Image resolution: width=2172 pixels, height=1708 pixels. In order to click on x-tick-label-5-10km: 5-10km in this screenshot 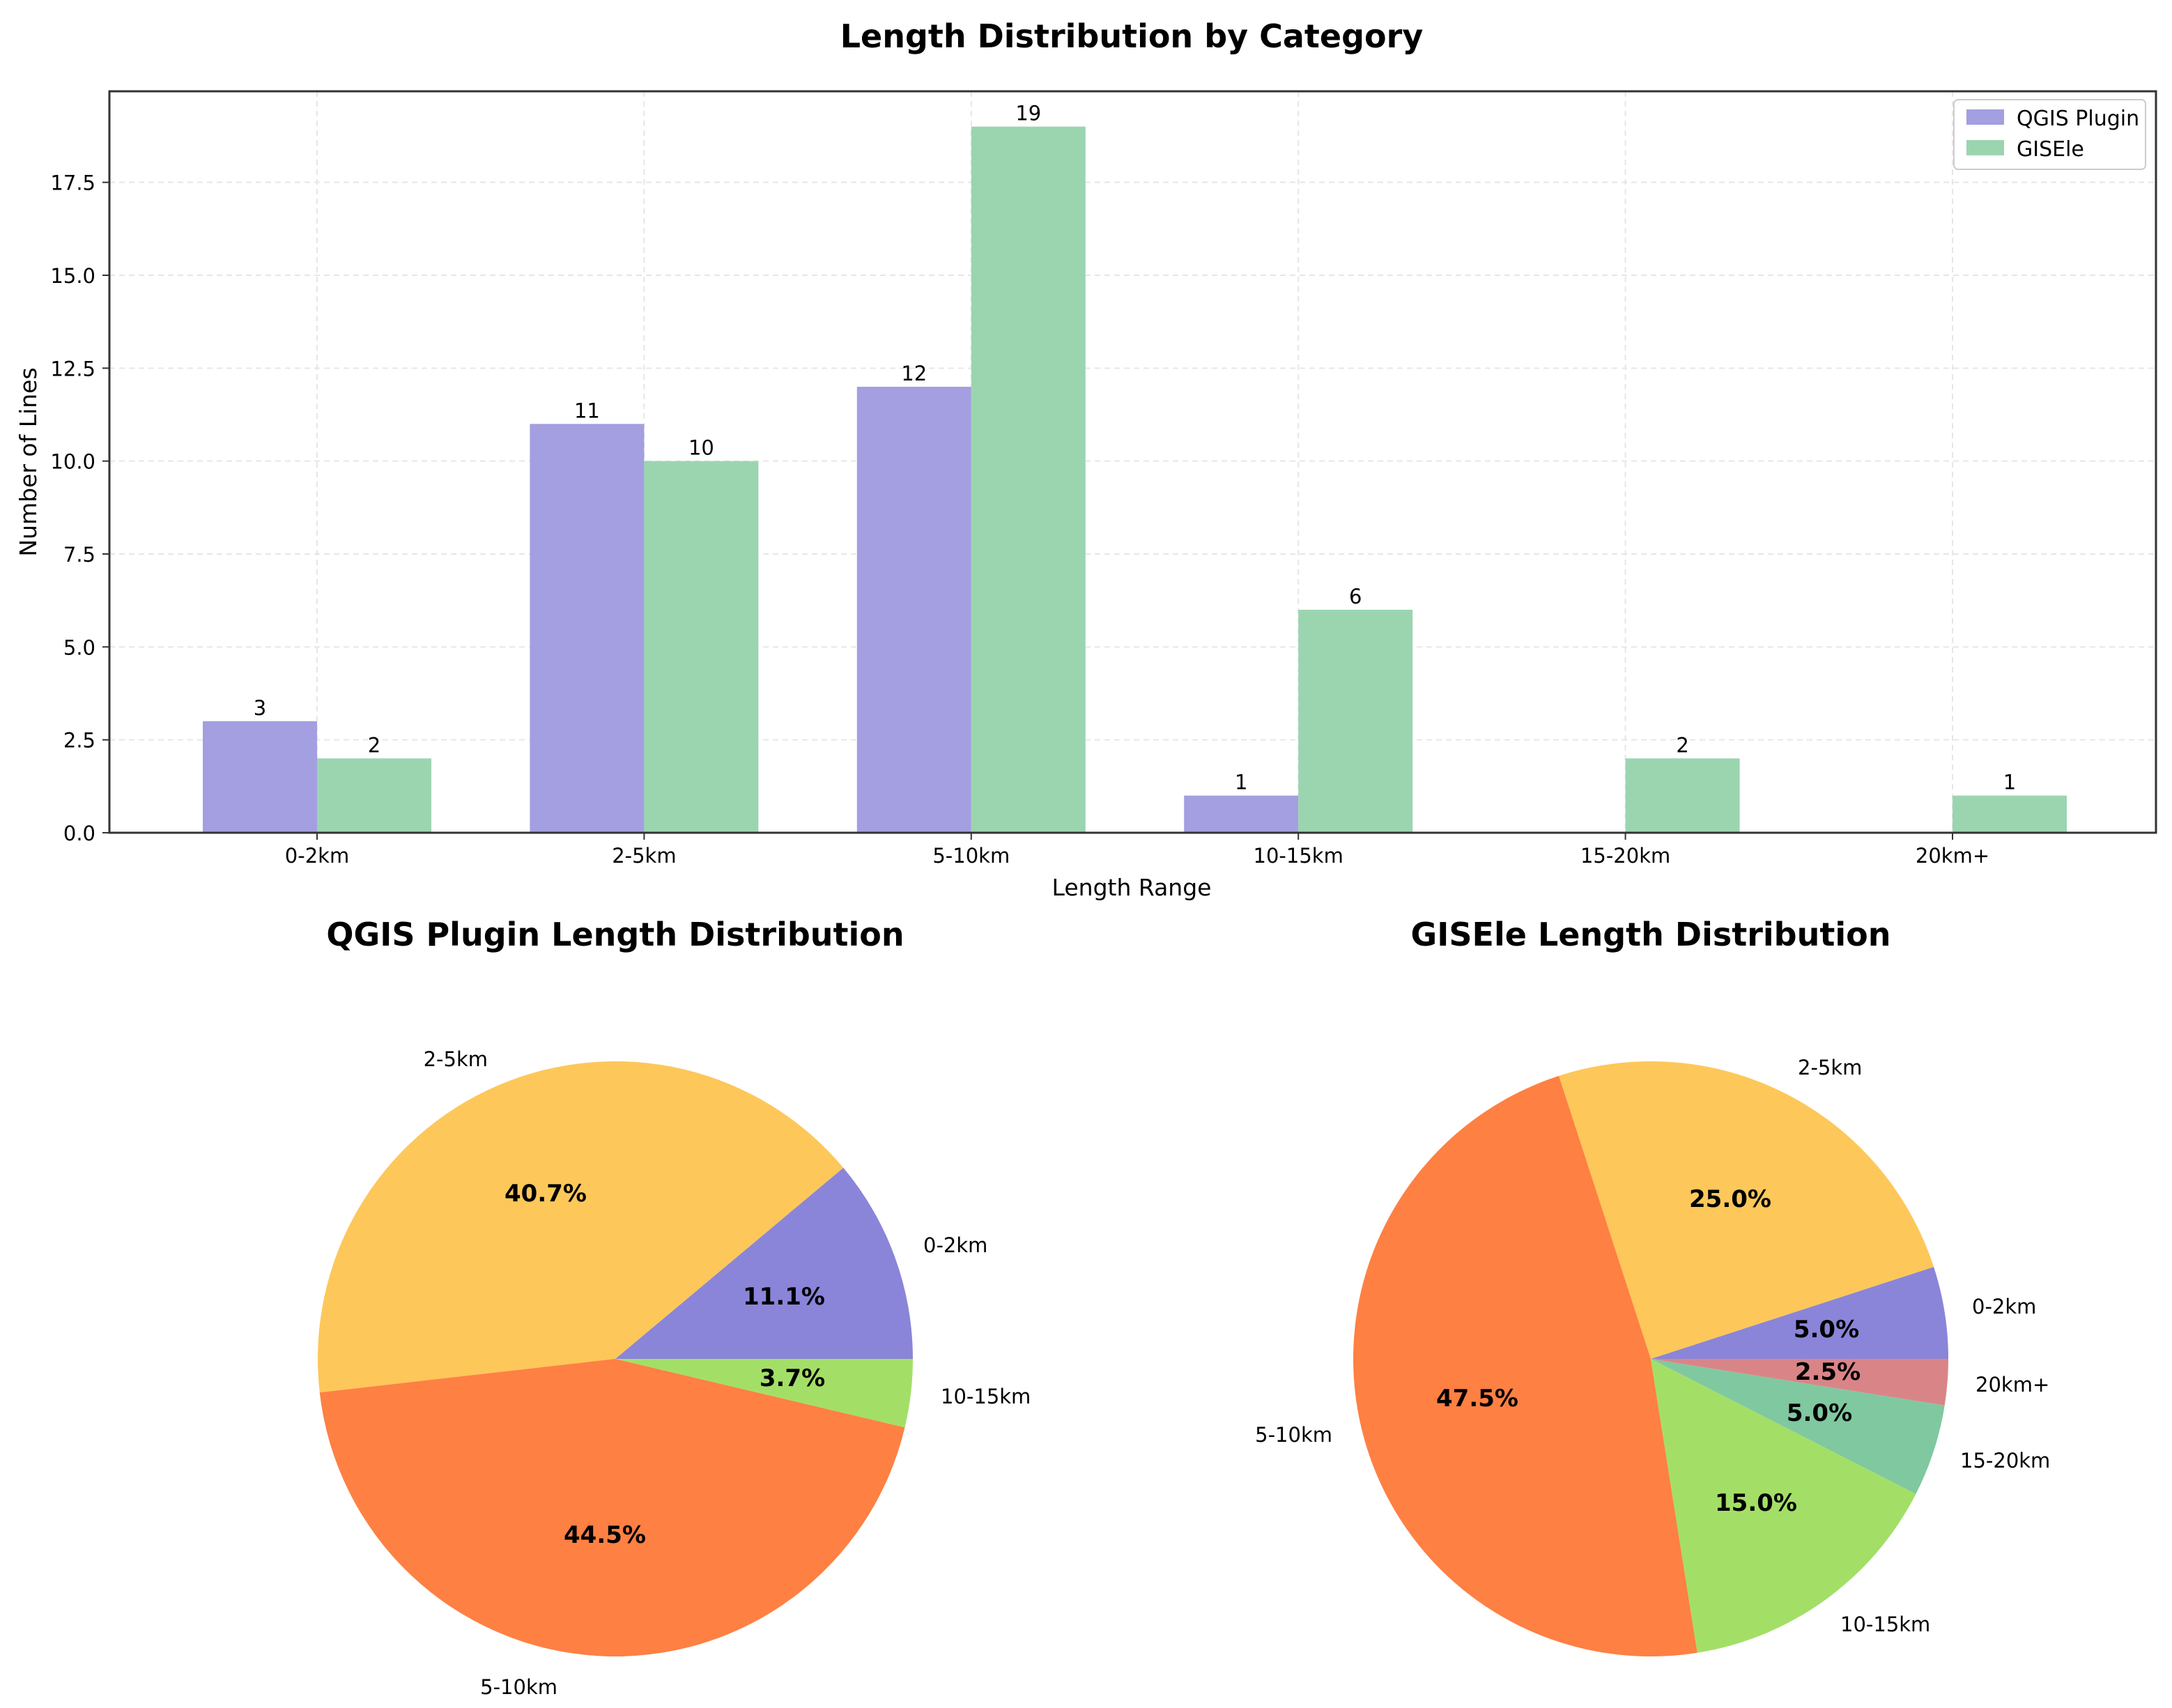, I will do `click(971, 856)`.